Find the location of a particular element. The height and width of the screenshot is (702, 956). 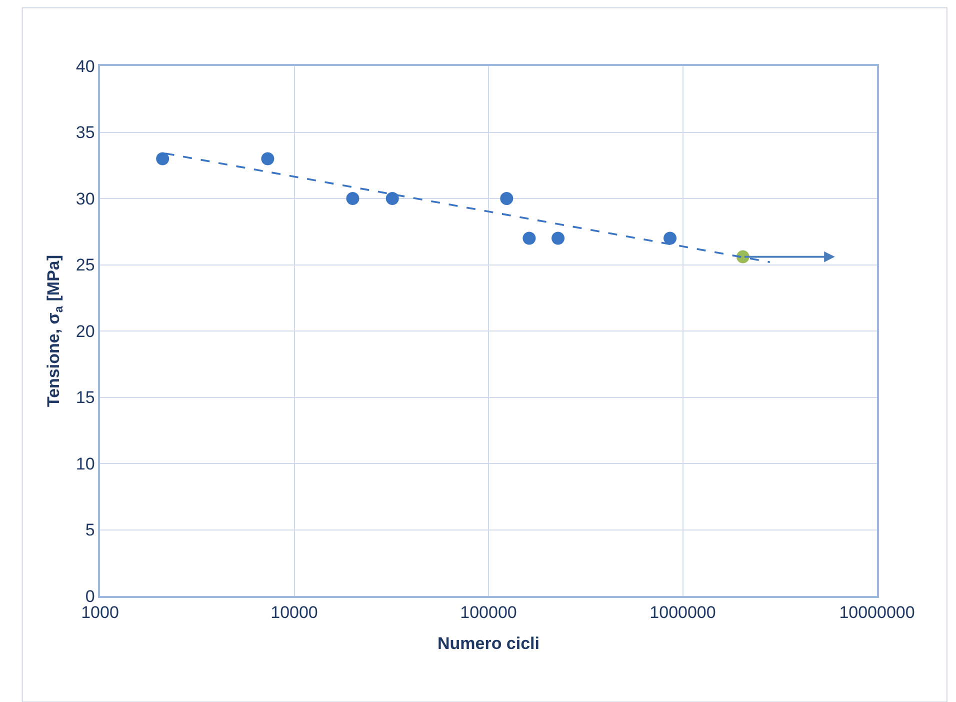

y-tick-label: 15 is located at coordinates (85, 398).